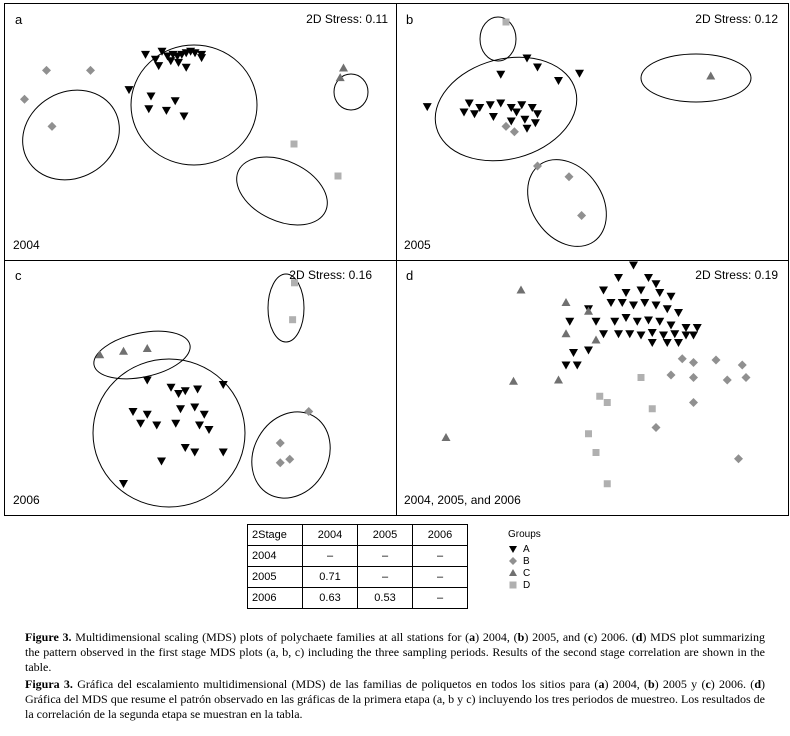 The image size is (790, 736). Describe the element at coordinates (513, 549) in the screenshot. I see `triangle-down-icon` at that location.